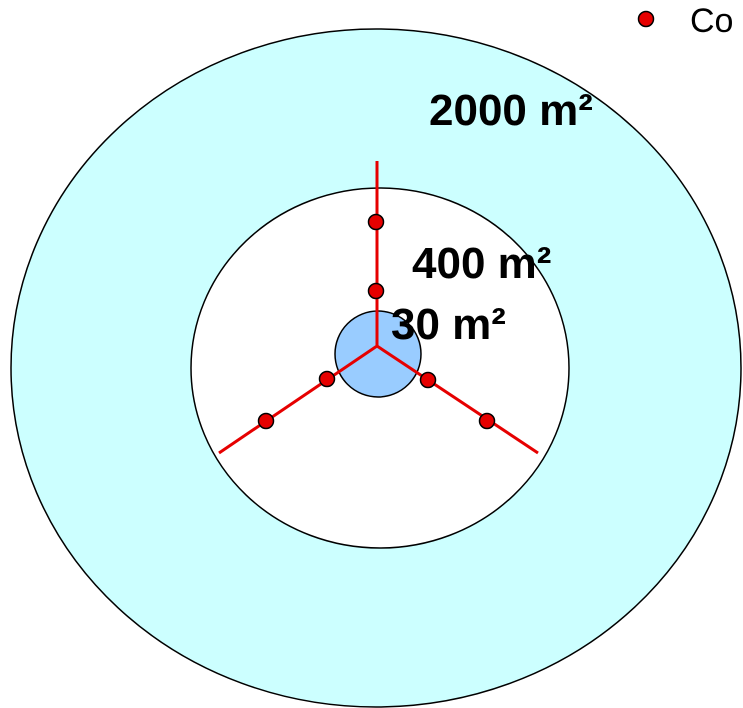  I want to click on transect-line-southwest, so click(298, 399).